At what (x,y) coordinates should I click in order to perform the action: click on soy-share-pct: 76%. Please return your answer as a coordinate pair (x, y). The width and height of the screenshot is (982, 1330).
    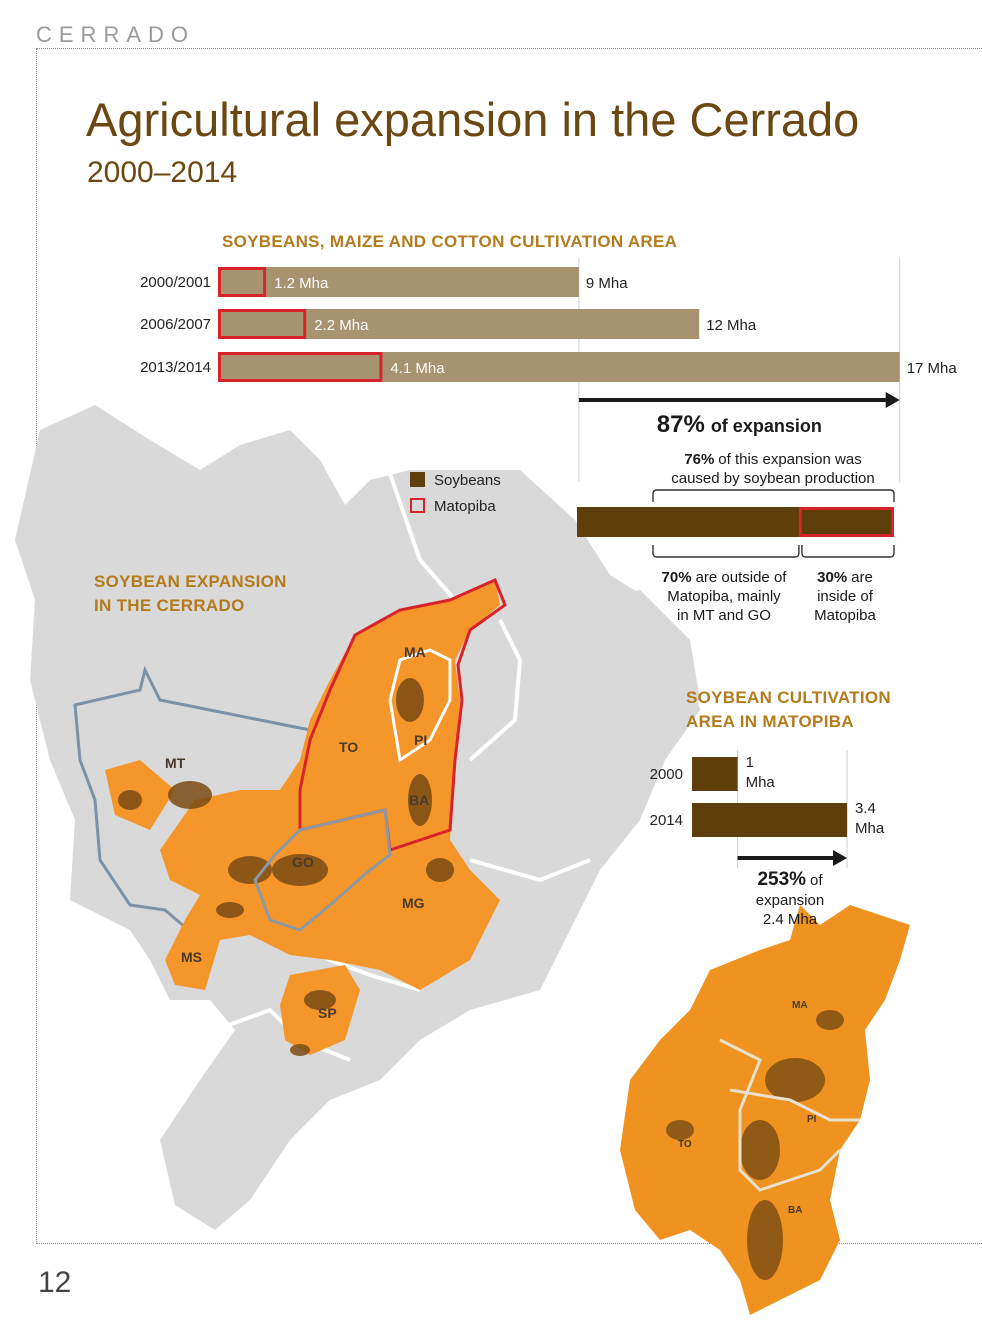
    Looking at the image, I should click on (699, 459).